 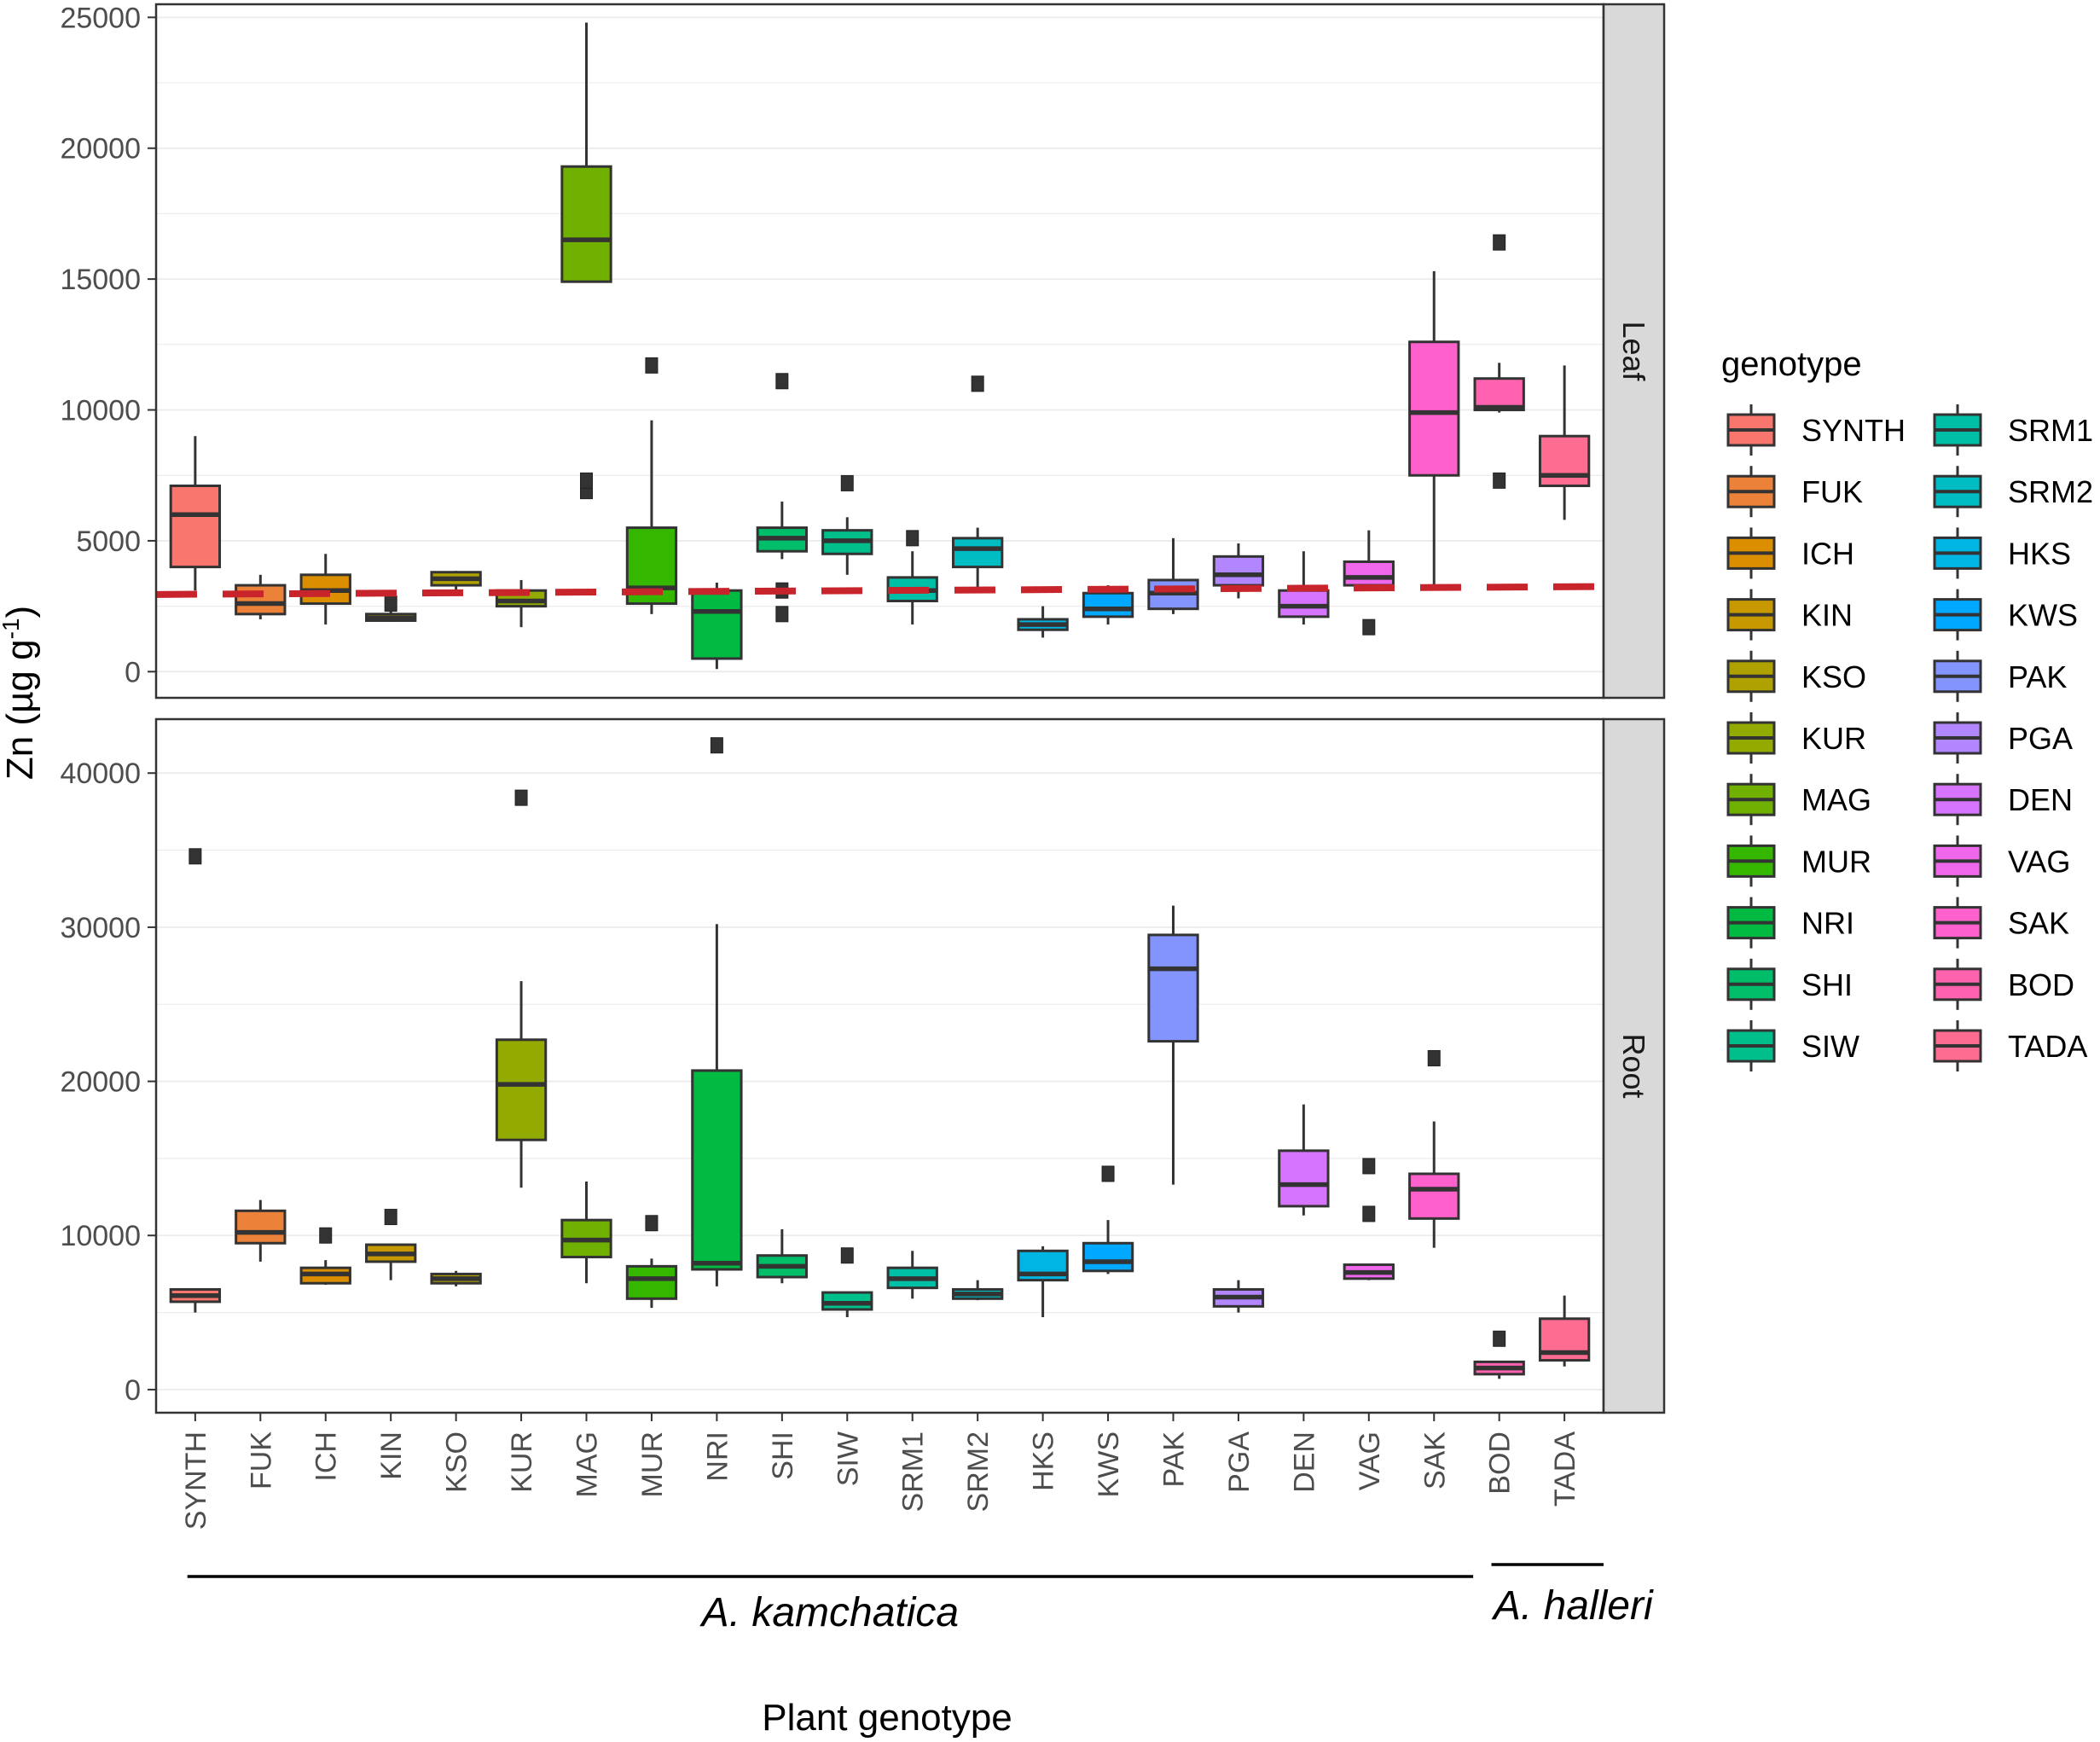 What do you see at coordinates (2001, 923) in the screenshot?
I see `legend-item-sak: SAK` at bounding box center [2001, 923].